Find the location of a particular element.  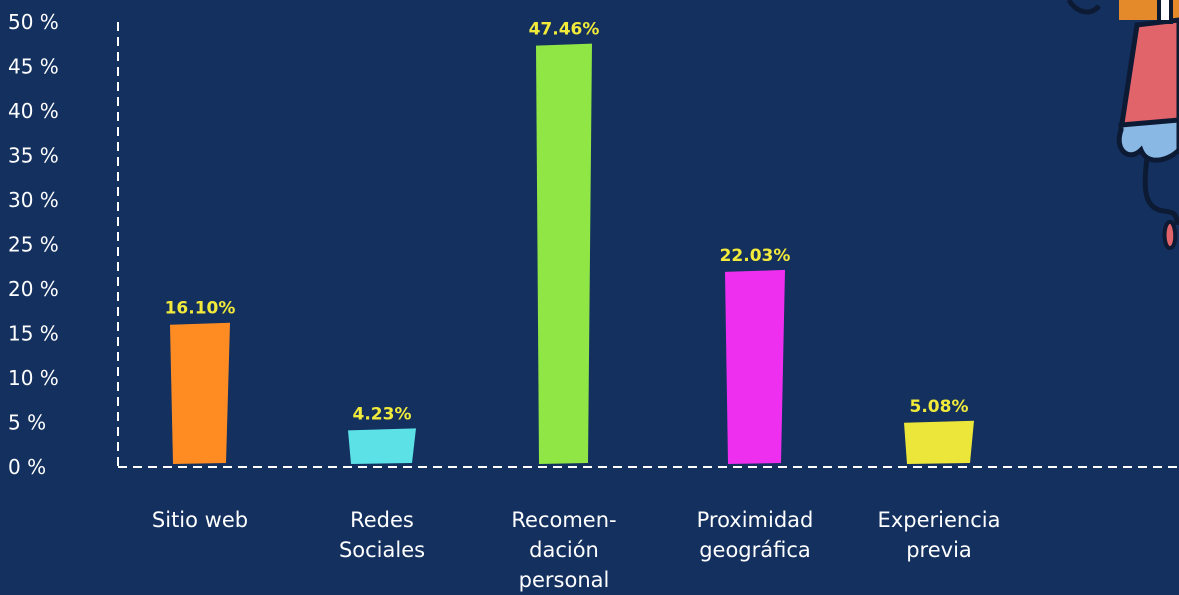

character-skirt is located at coordinates (1147, 140).